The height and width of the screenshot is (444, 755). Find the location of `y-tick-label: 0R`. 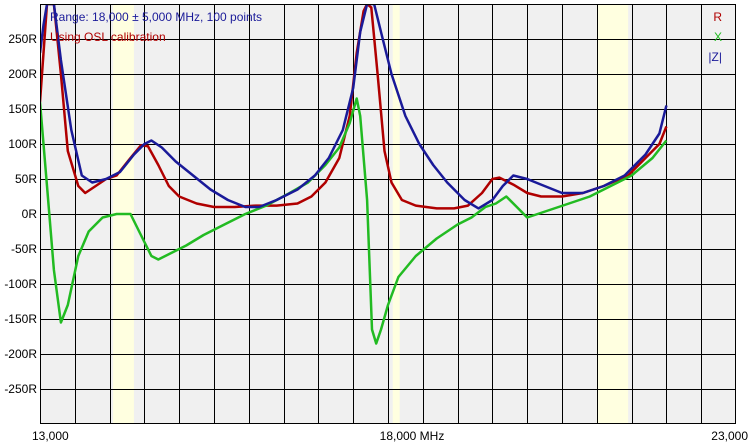

y-tick-label: 0R is located at coordinates (30, 214).